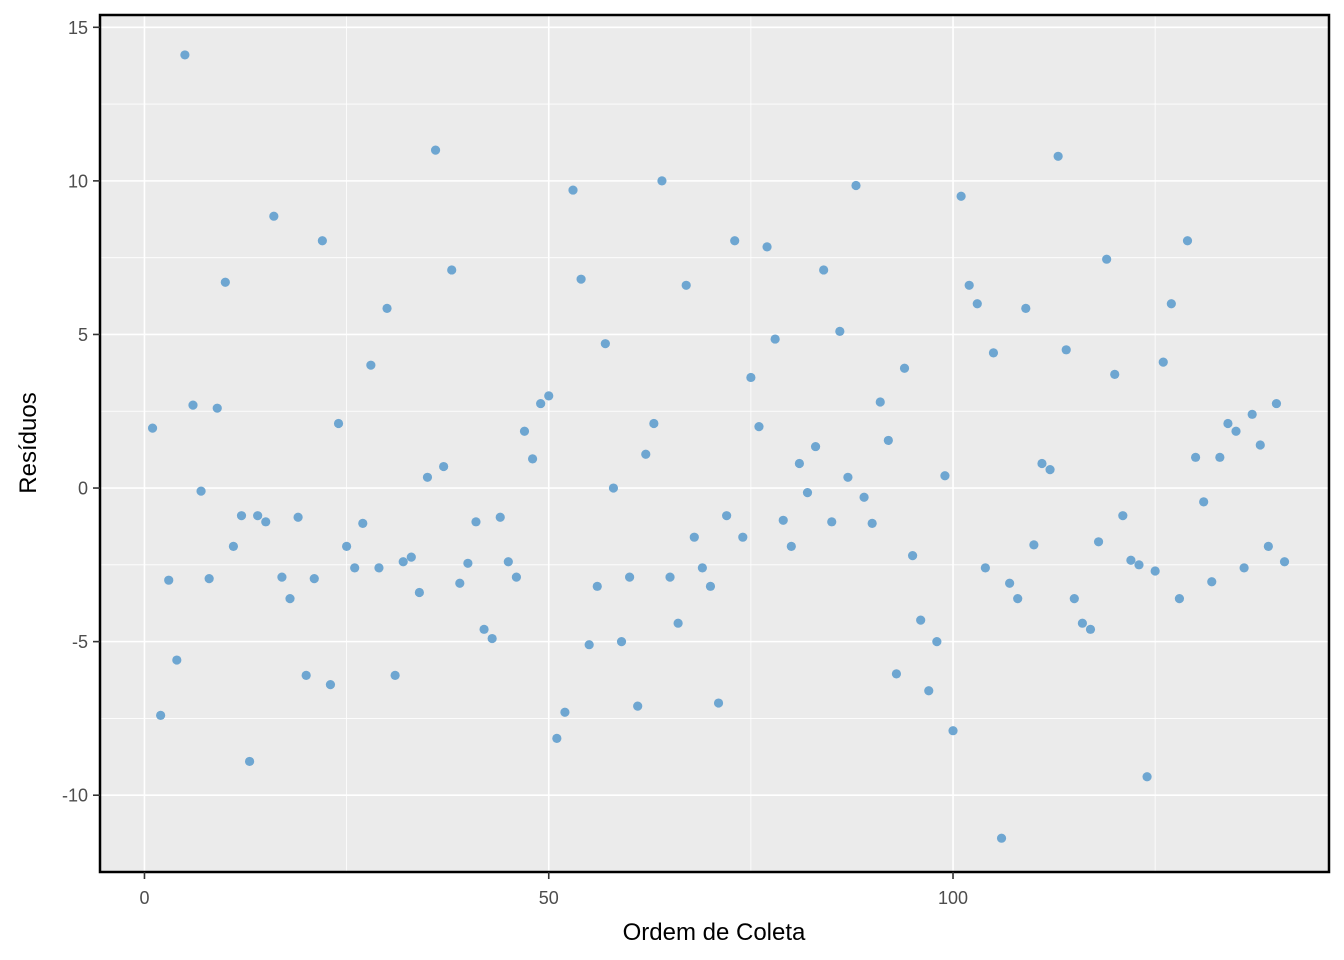  What do you see at coordinates (714, 932) in the screenshot?
I see `x-axis-title: Ordem de Coleta` at bounding box center [714, 932].